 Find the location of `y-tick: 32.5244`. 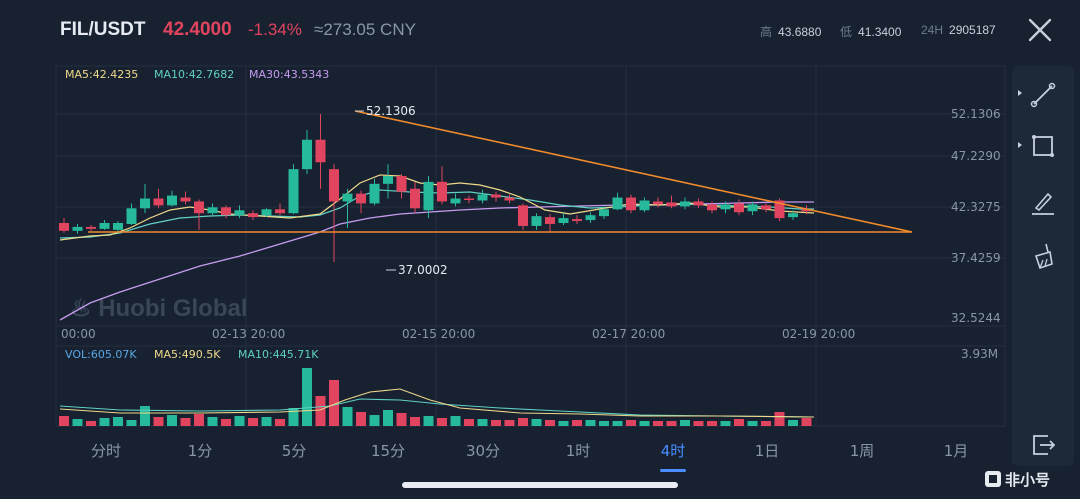

y-tick: 32.5244 is located at coordinates (976, 318).